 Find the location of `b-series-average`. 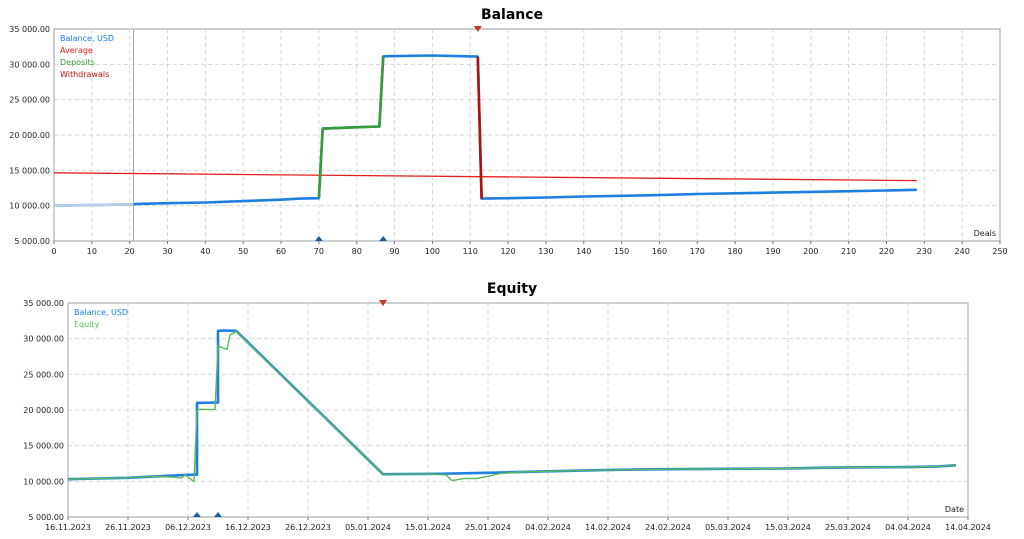

b-series-average is located at coordinates (485, 177).